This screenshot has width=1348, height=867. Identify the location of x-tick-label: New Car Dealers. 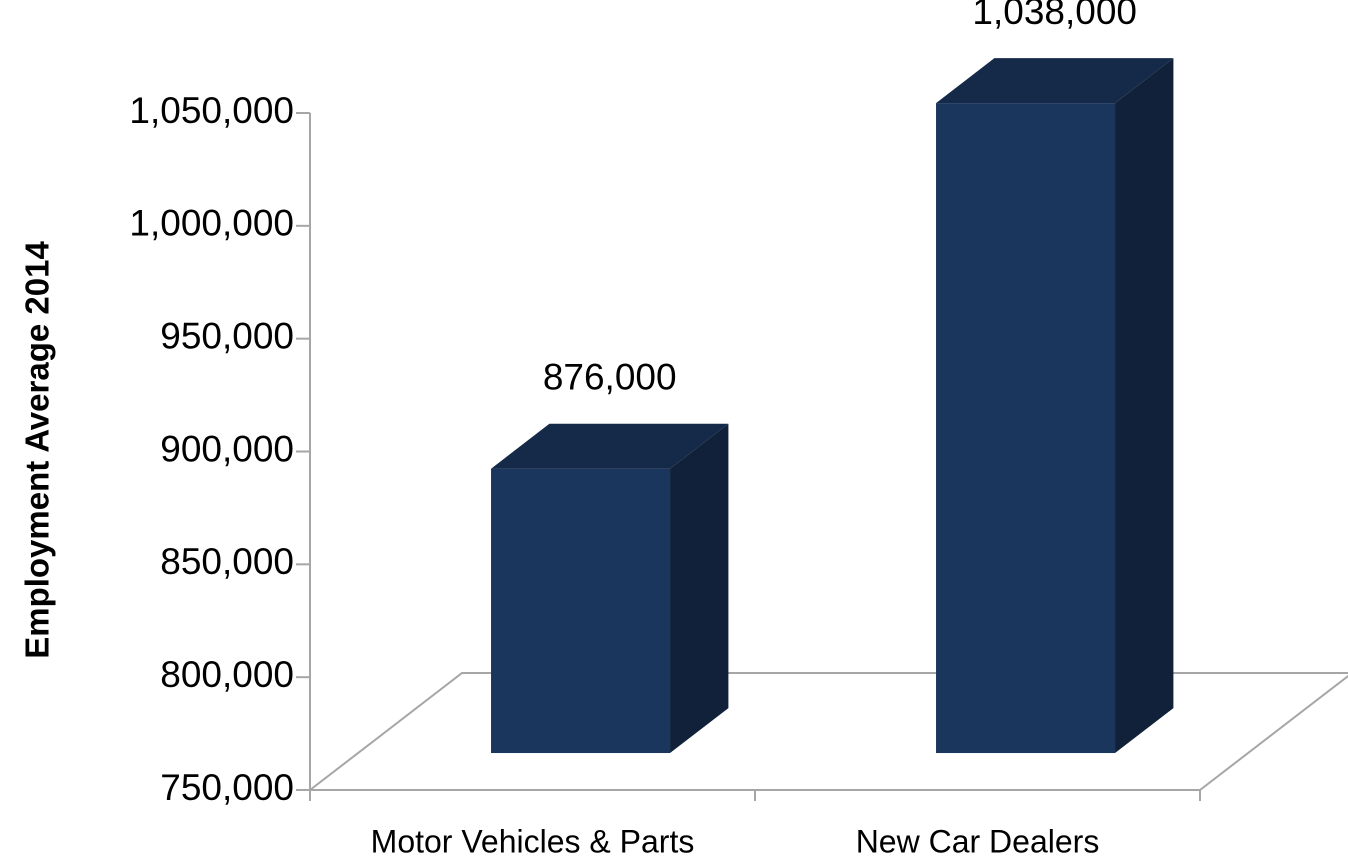
(978, 841).